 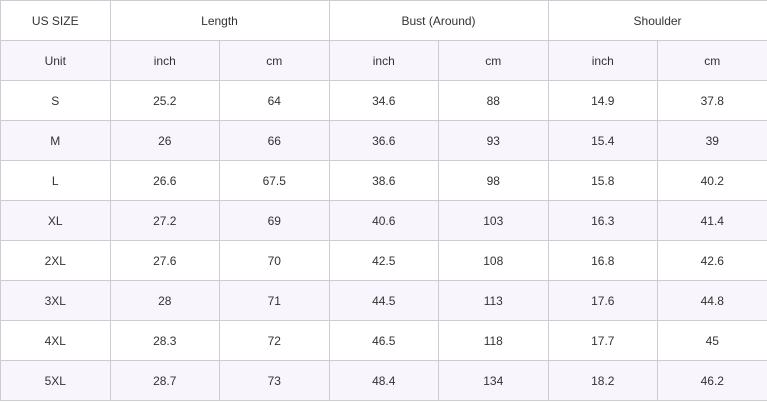 I want to click on value-cell: 38.6, so click(x=384, y=180).